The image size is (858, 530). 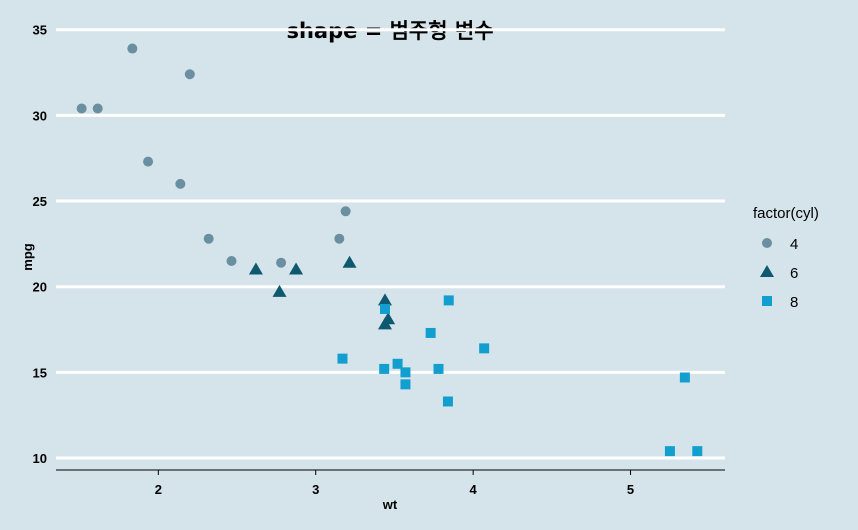 I want to click on legend-title: factor(cyl), so click(x=786, y=213).